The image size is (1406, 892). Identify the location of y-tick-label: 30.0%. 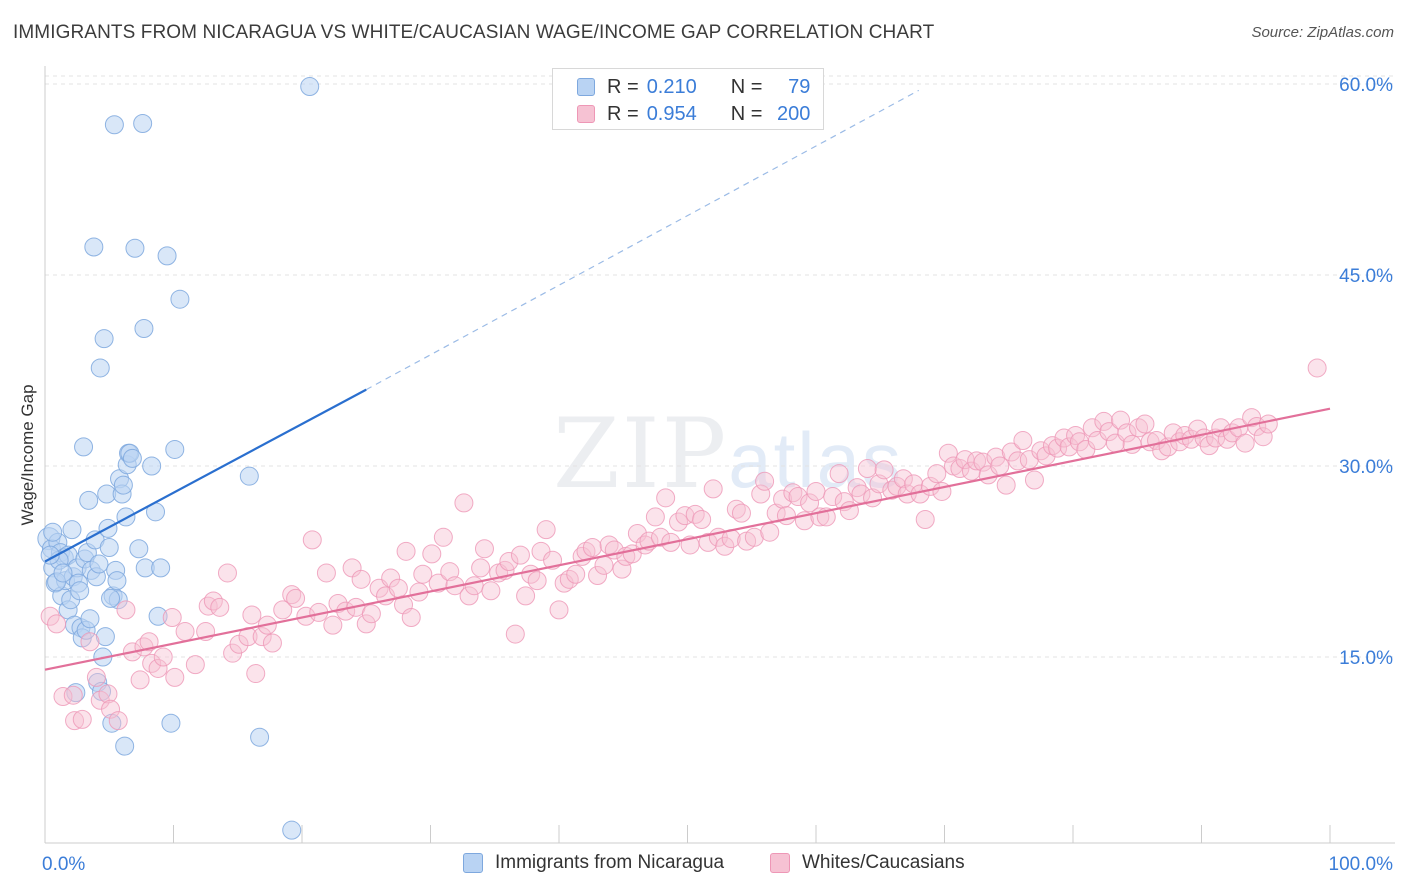
(1366, 467).